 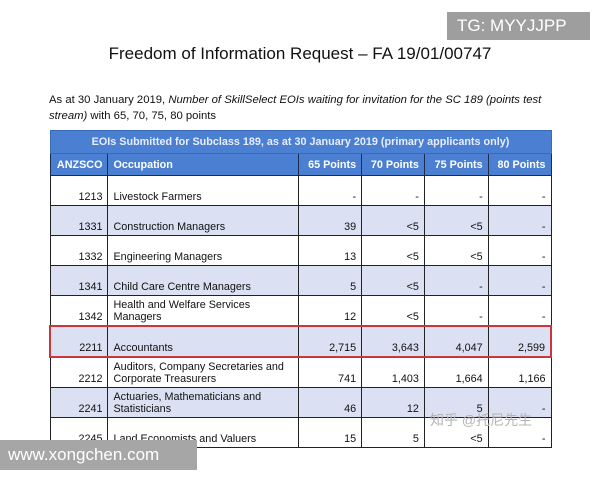 What do you see at coordinates (79, 402) in the screenshot?
I see `anzsco-cell: 2241` at bounding box center [79, 402].